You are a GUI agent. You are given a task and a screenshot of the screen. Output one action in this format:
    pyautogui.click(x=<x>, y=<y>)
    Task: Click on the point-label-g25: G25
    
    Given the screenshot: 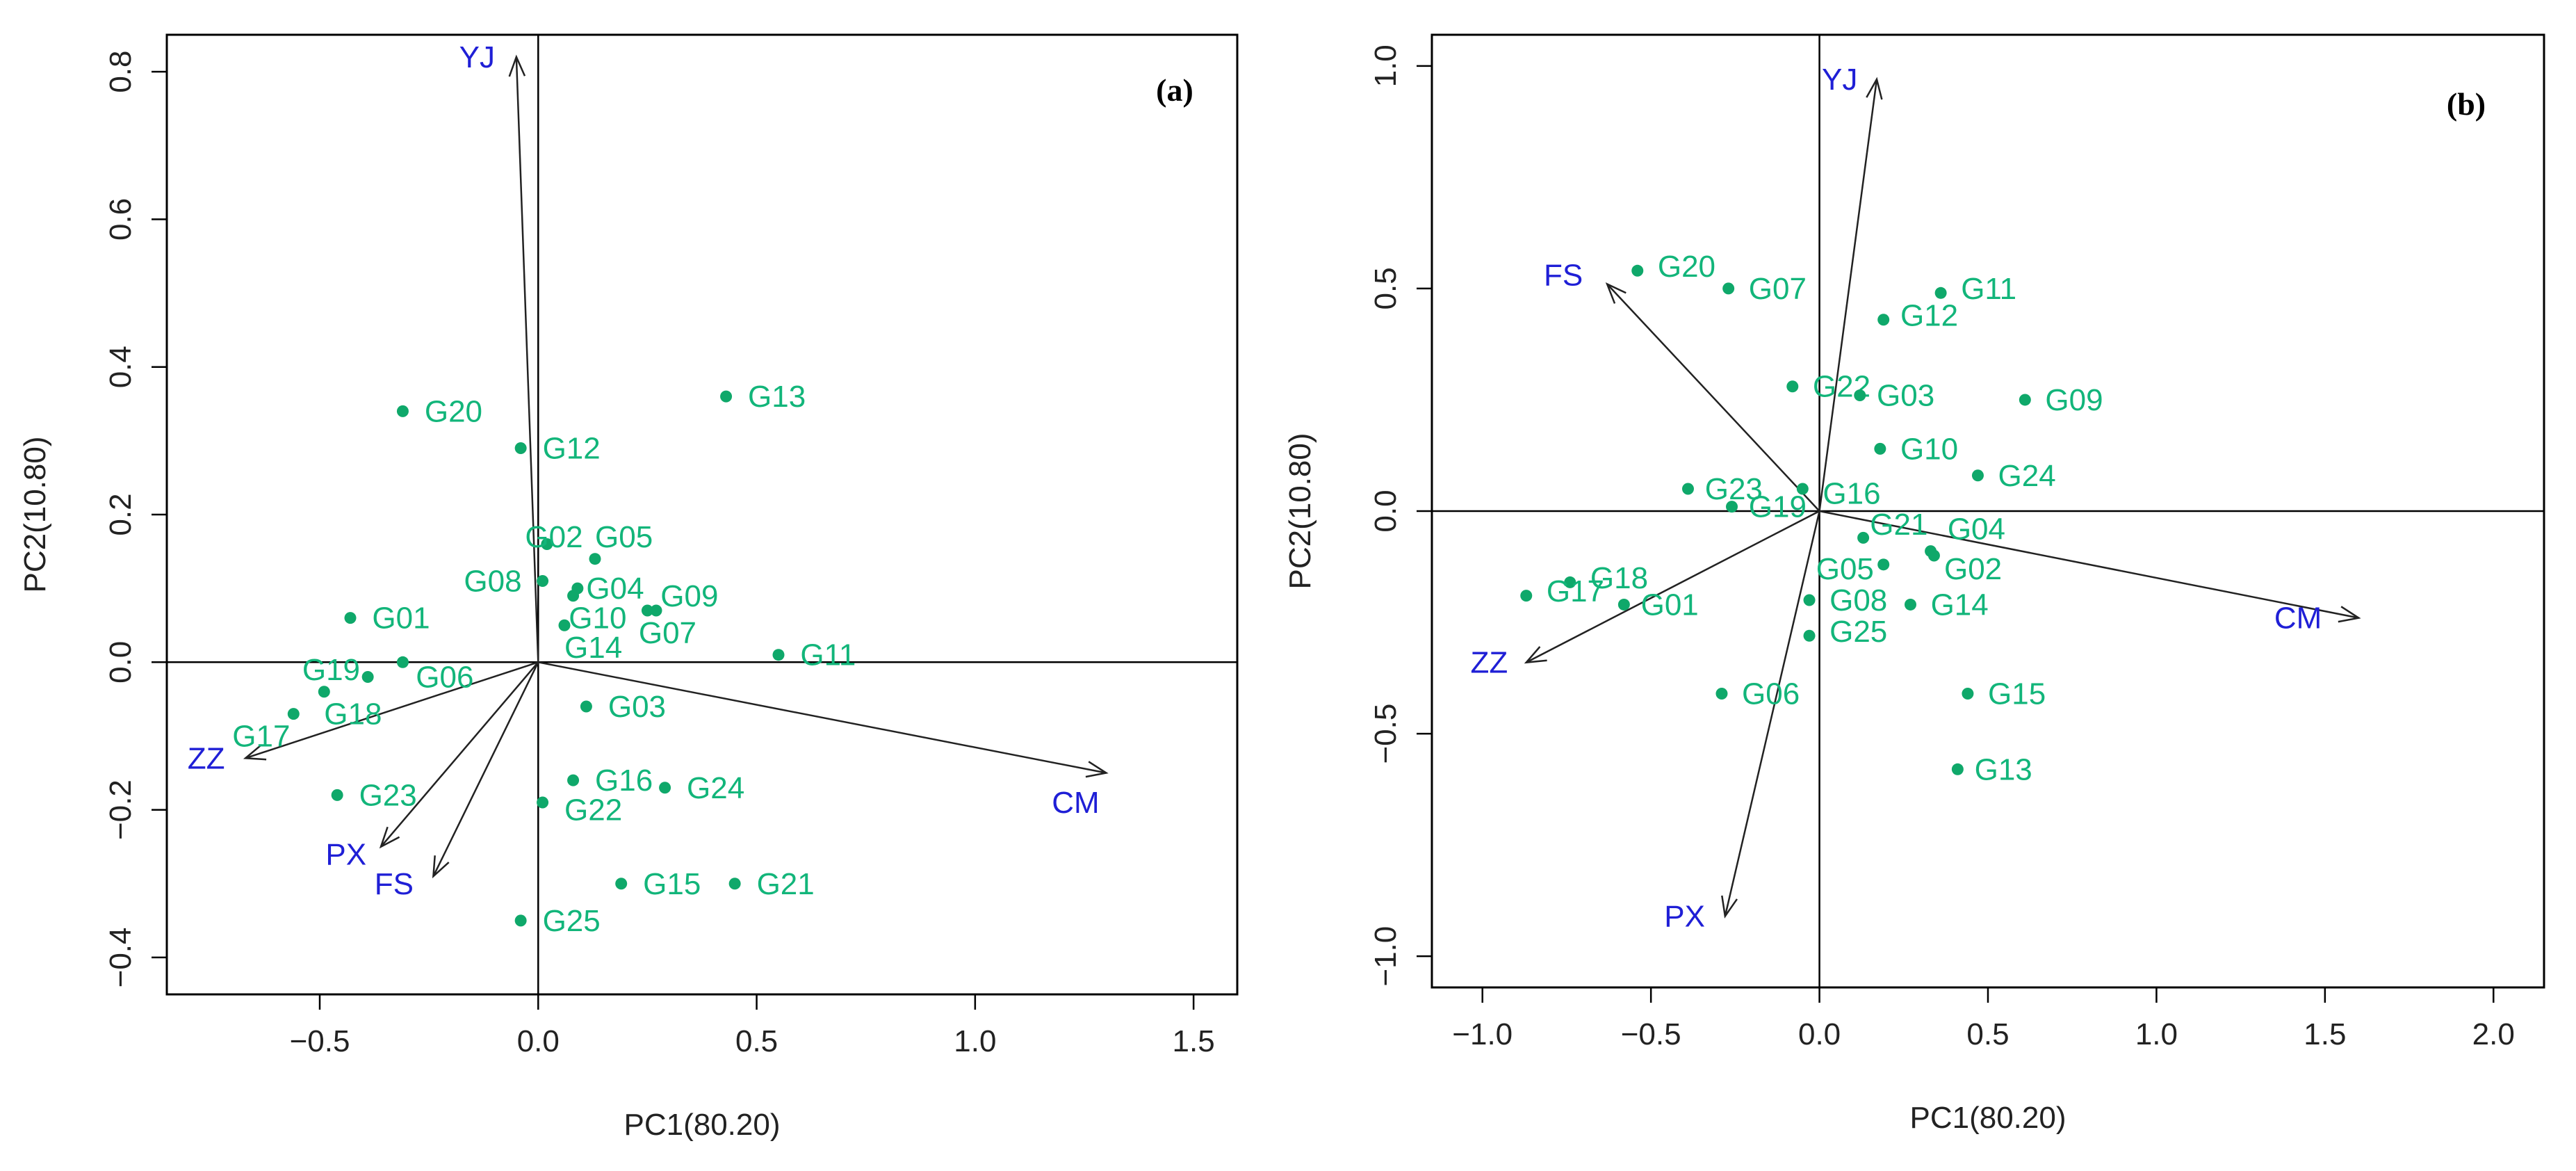 What is the action you would take?
    pyautogui.click(x=572, y=921)
    